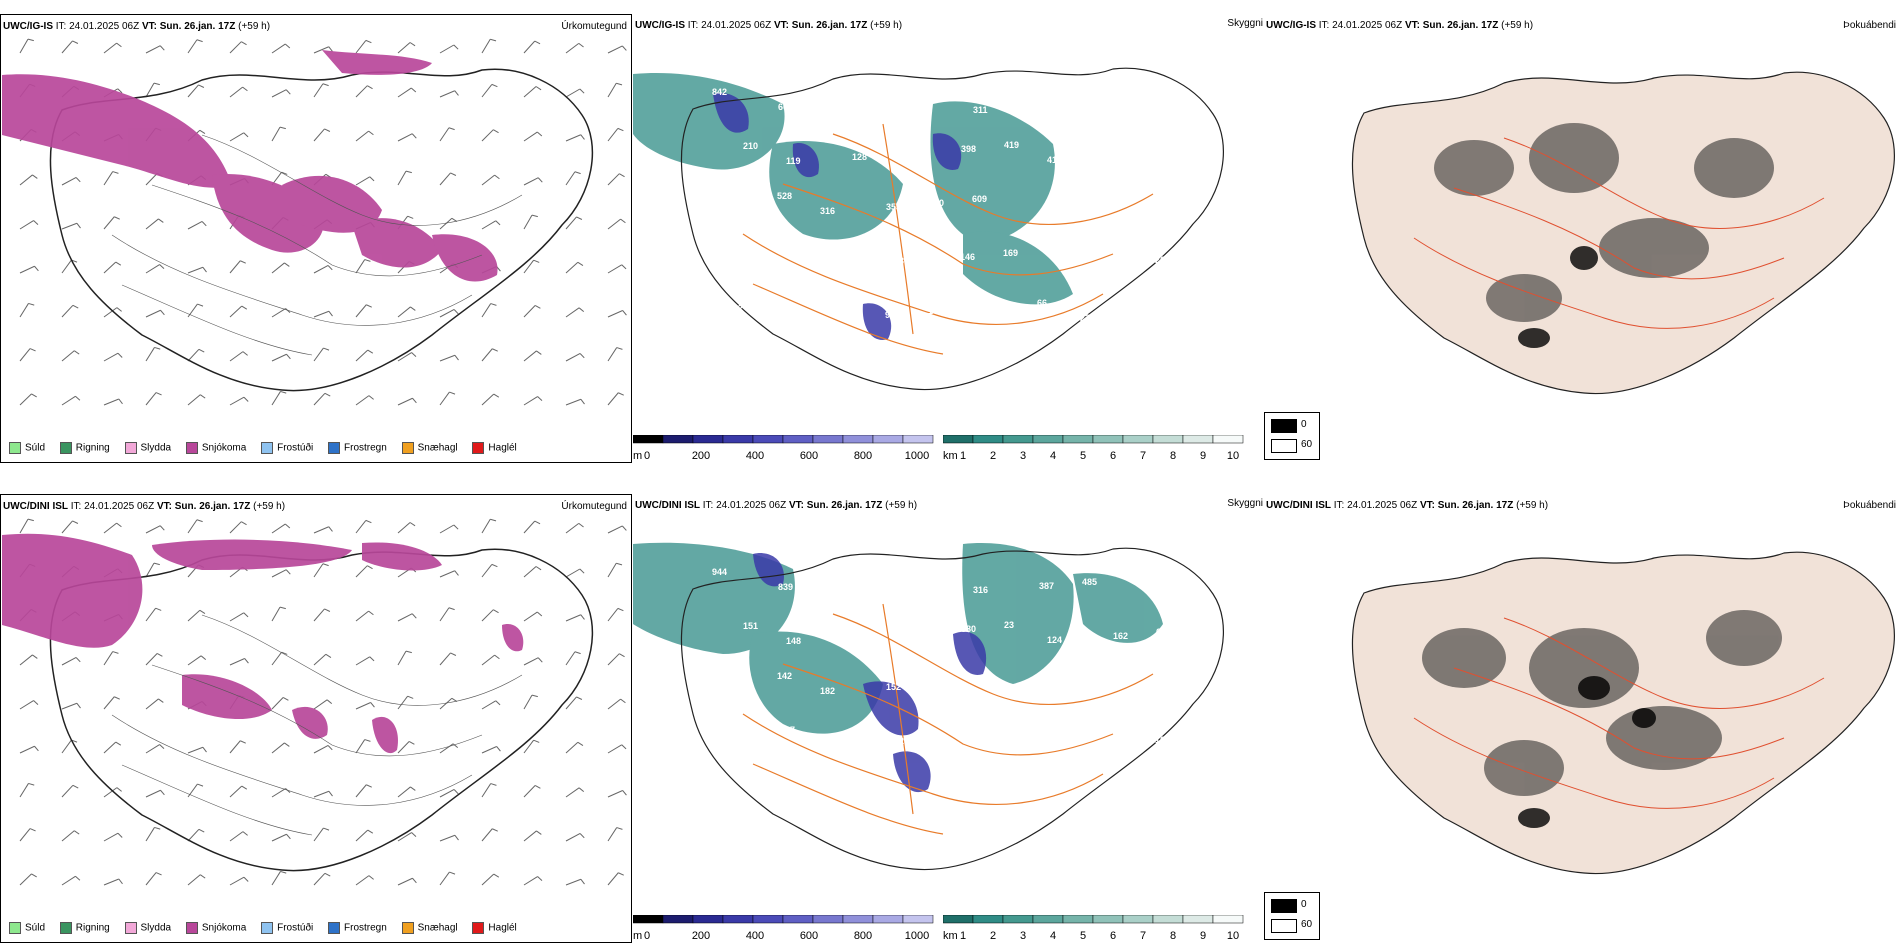 This screenshot has width=1900, height=950. What do you see at coordinates (828, 583) in the screenshot?
I see `ceiling-label: 132` at bounding box center [828, 583].